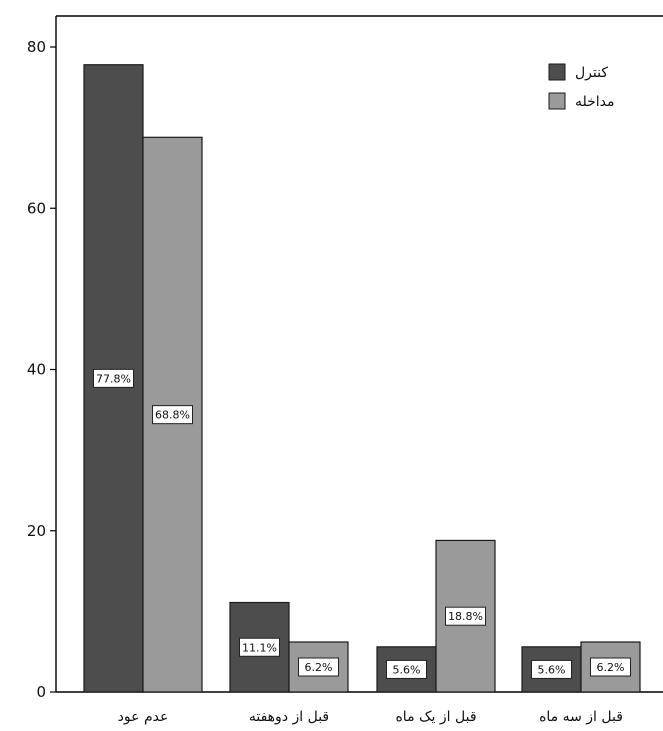  What do you see at coordinates (581, 717) in the screenshot?
I see `x-category-label: قبل از سه ماه` at bounding box center [581, 717].